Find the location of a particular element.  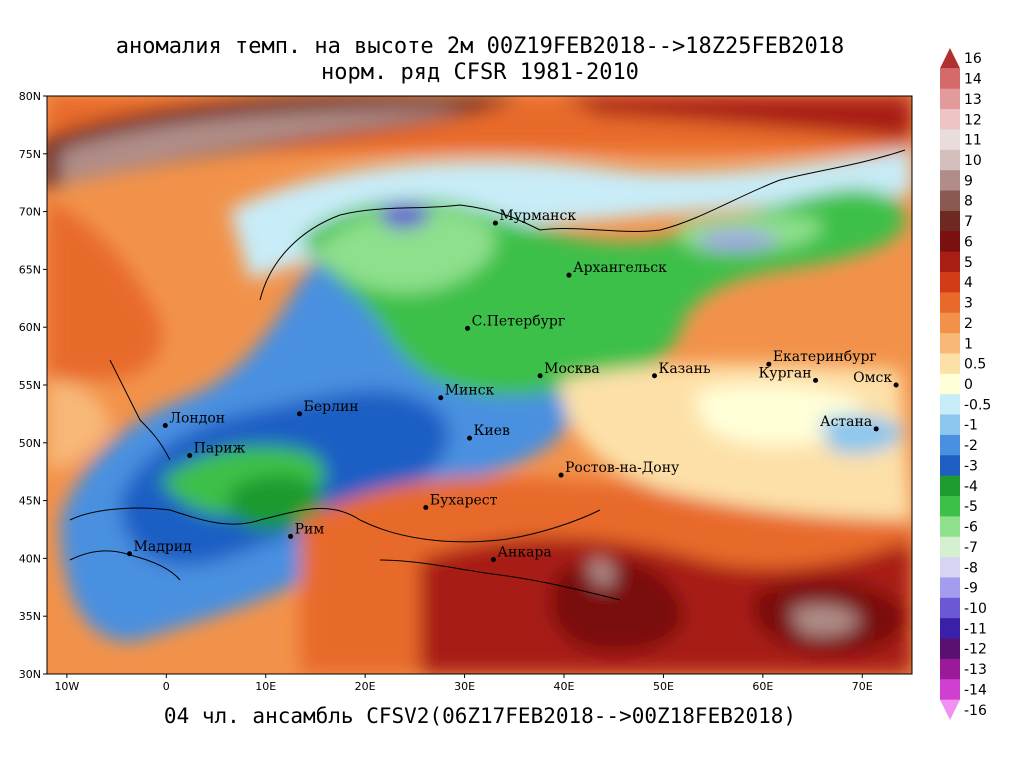

city-label: Лондон is located at coordinates (197, 418).